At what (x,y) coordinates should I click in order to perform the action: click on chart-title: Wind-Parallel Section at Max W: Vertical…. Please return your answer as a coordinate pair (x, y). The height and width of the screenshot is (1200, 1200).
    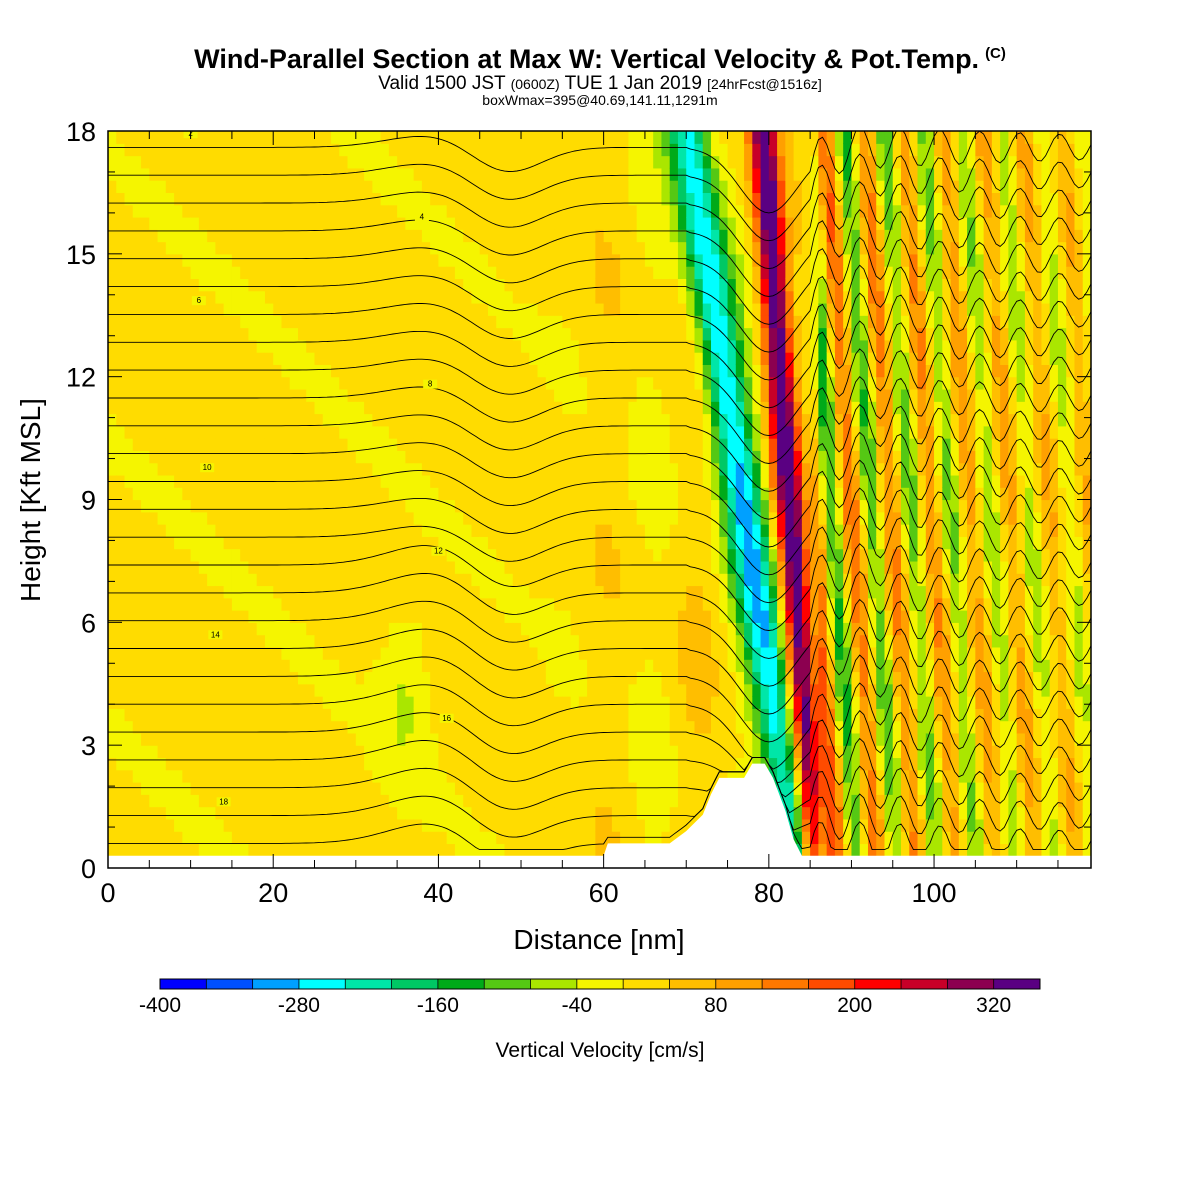
    Looking at the image, I should click on (600, 59).